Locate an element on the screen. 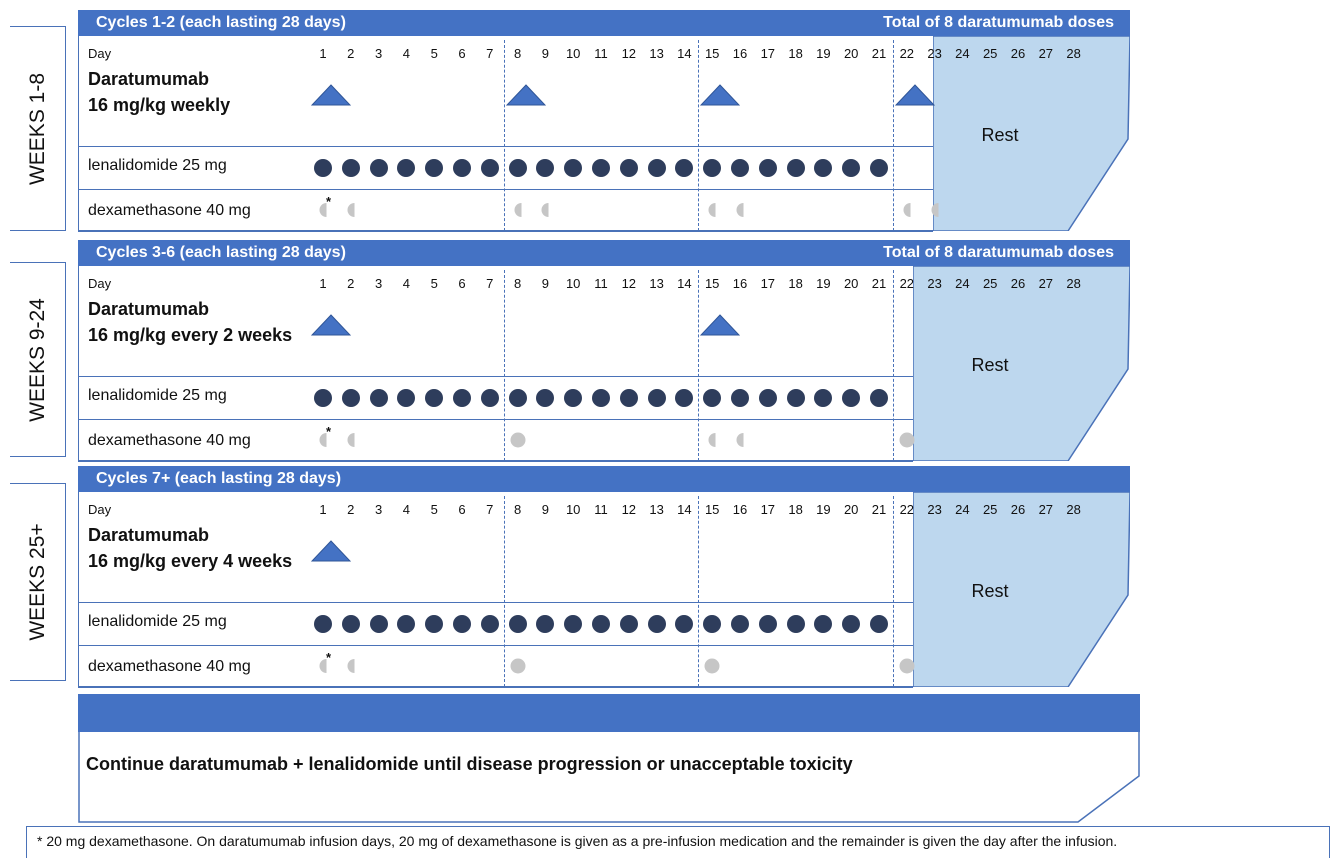 This screenshot has width=1333, height=858. day-number: 4 is located at coordinates (406, 509).